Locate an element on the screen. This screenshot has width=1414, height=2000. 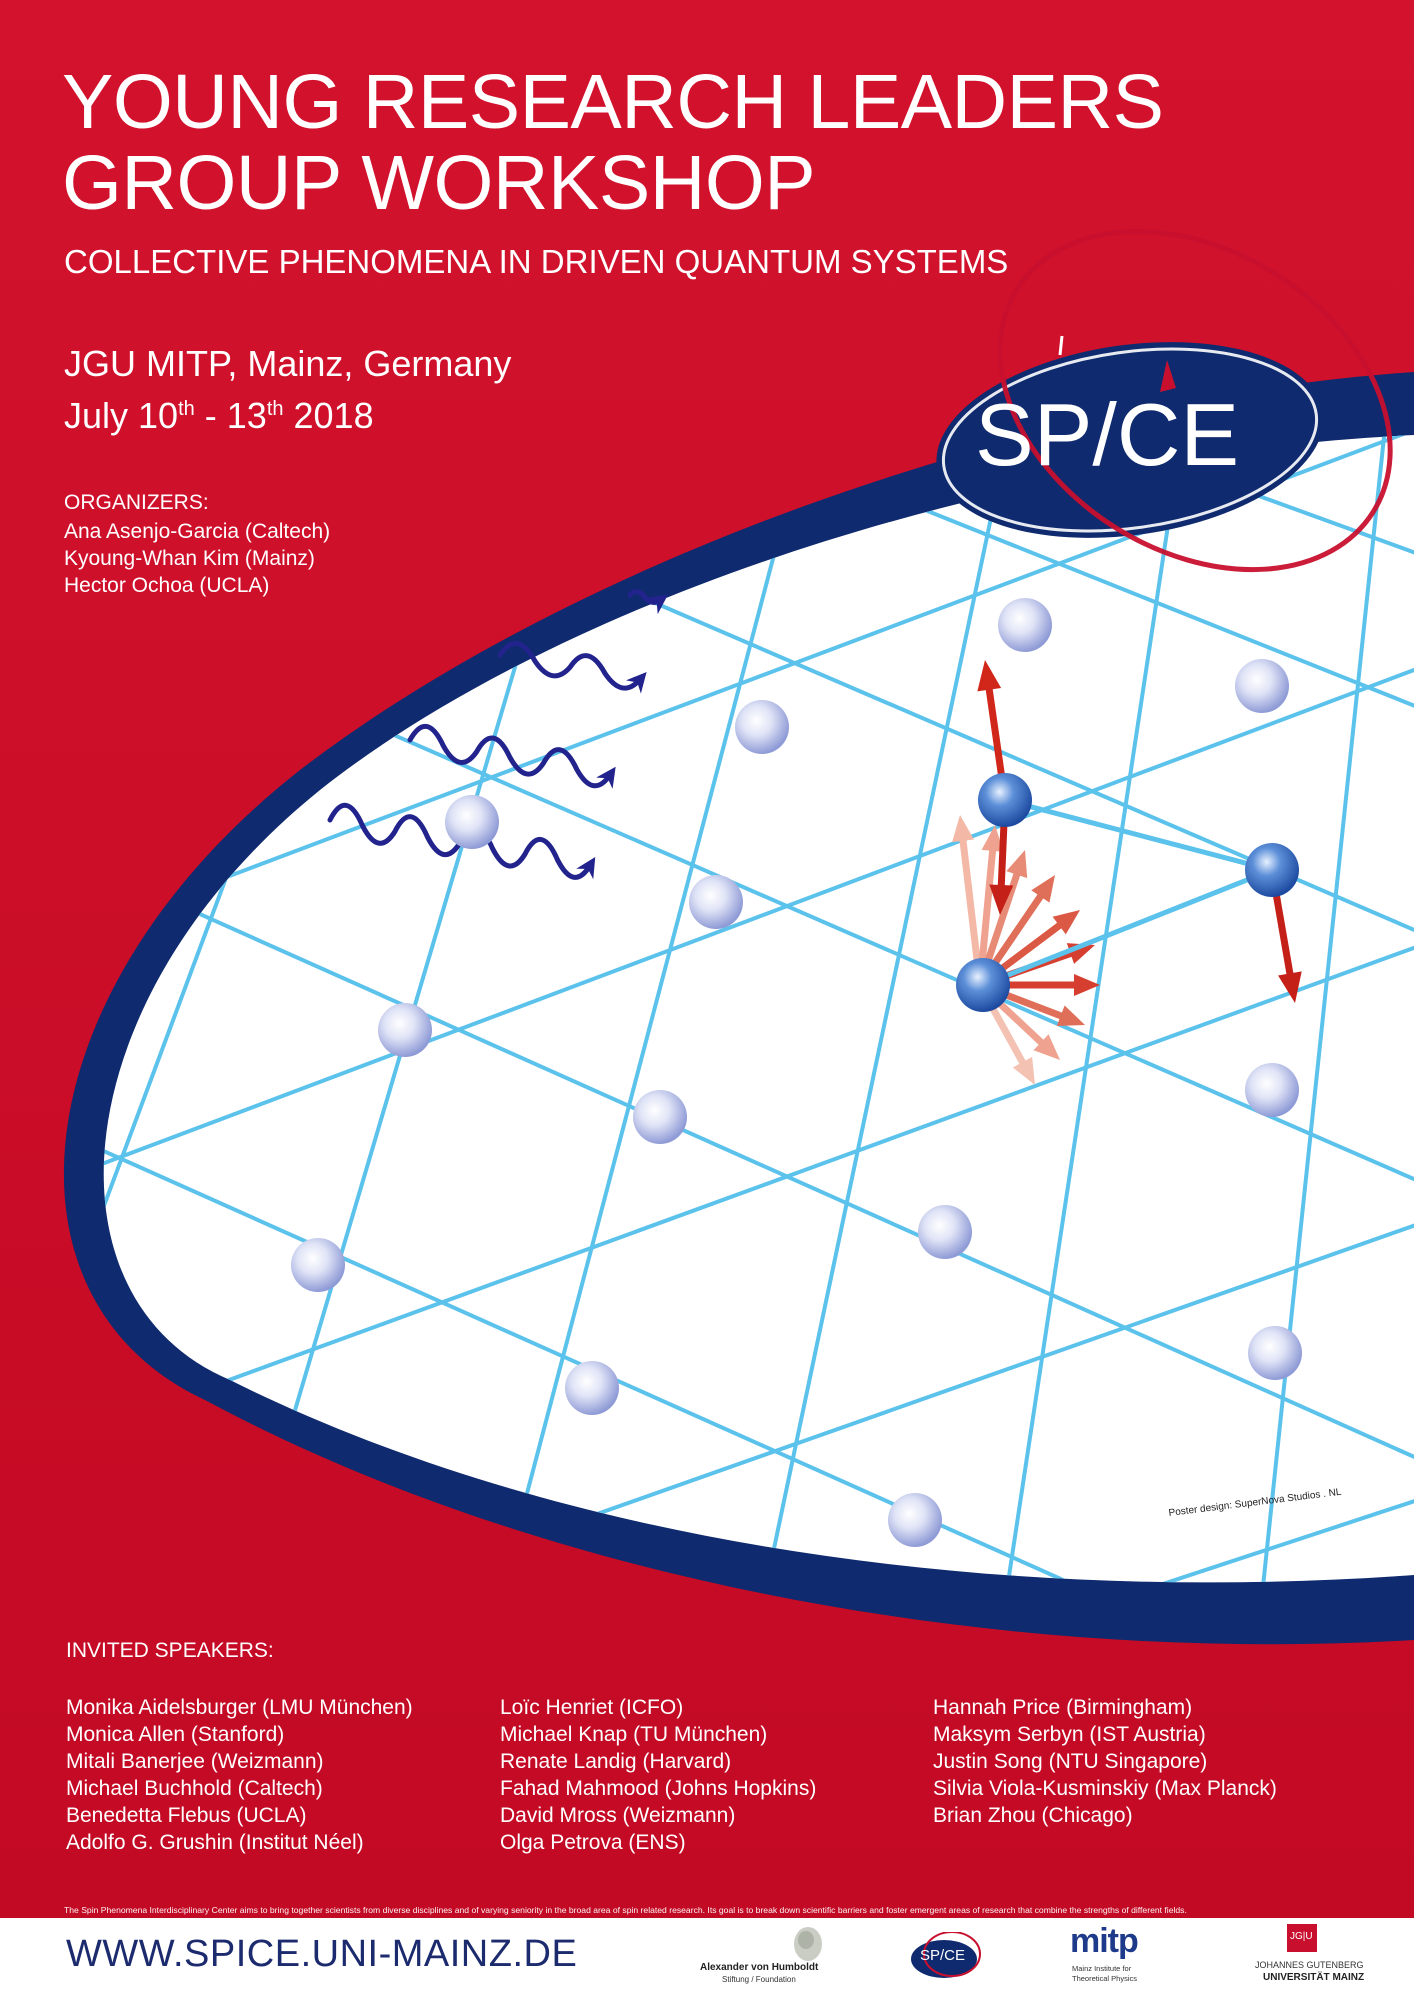
organizers-heading: ORGANIZERS: is located at coordinates (136, 502).